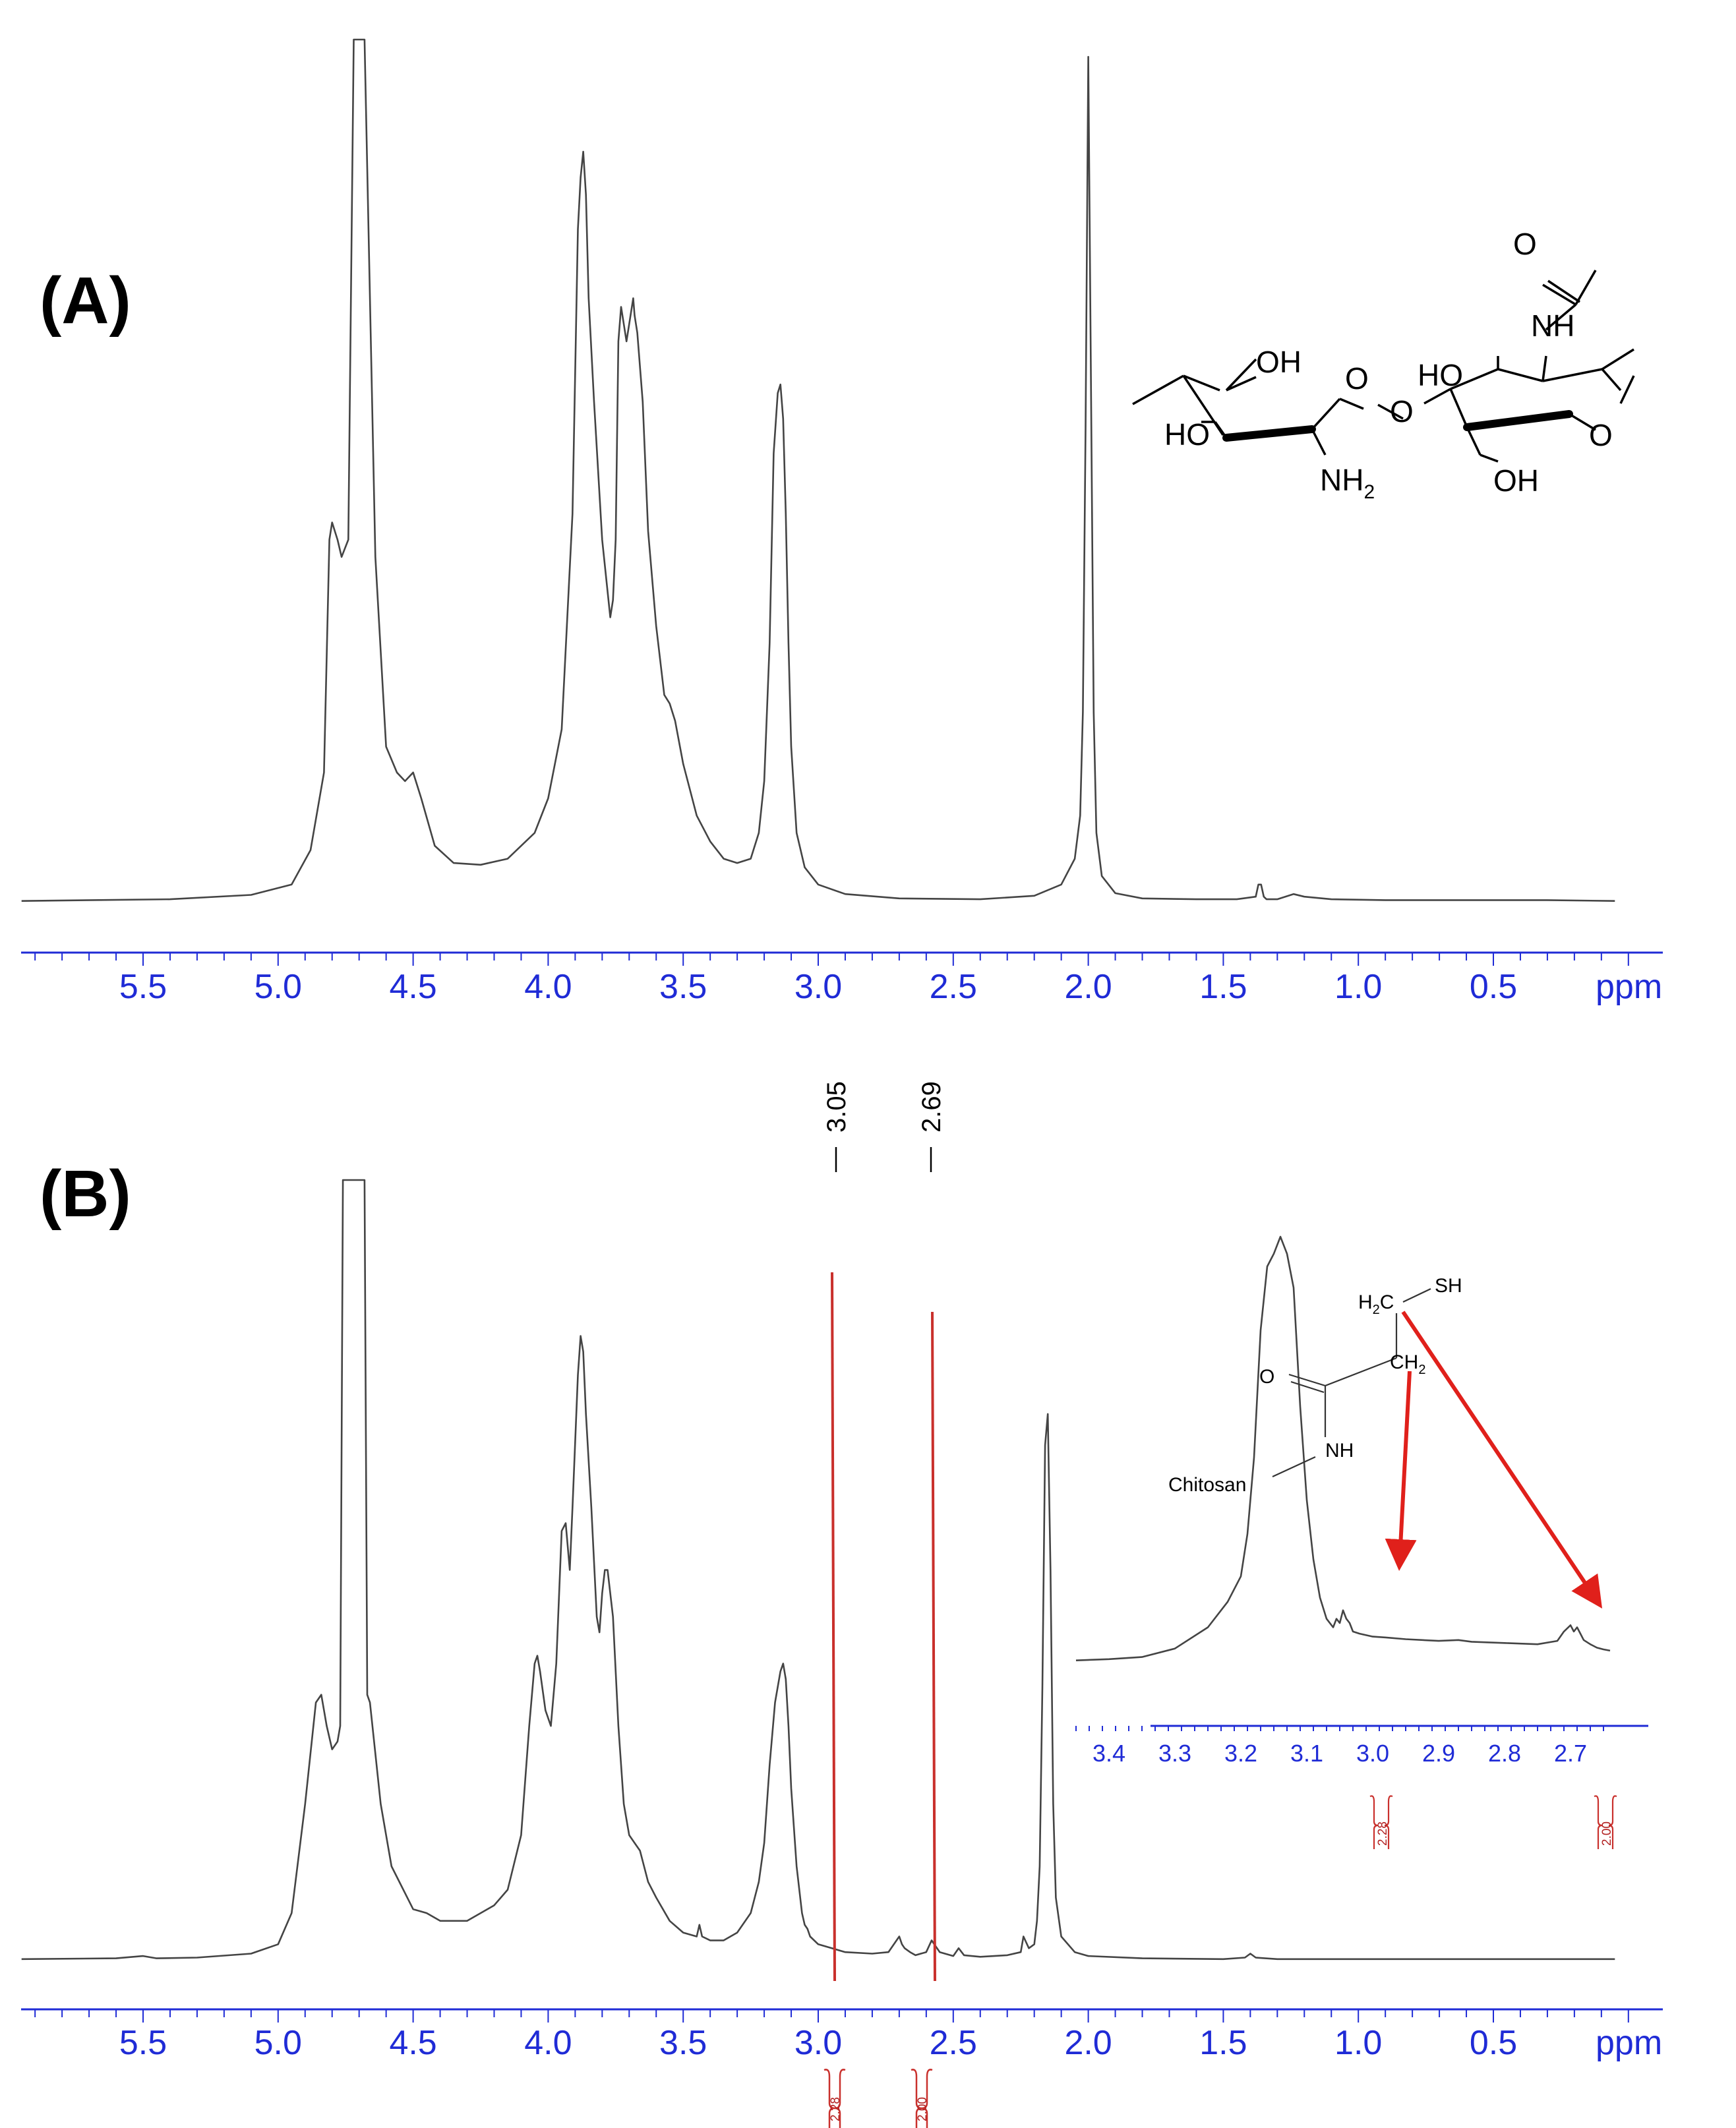 The height and width of the screenshot is (2128, 1736). I want to click on inset-tick-label: 3.3, so click(1174, 1754).